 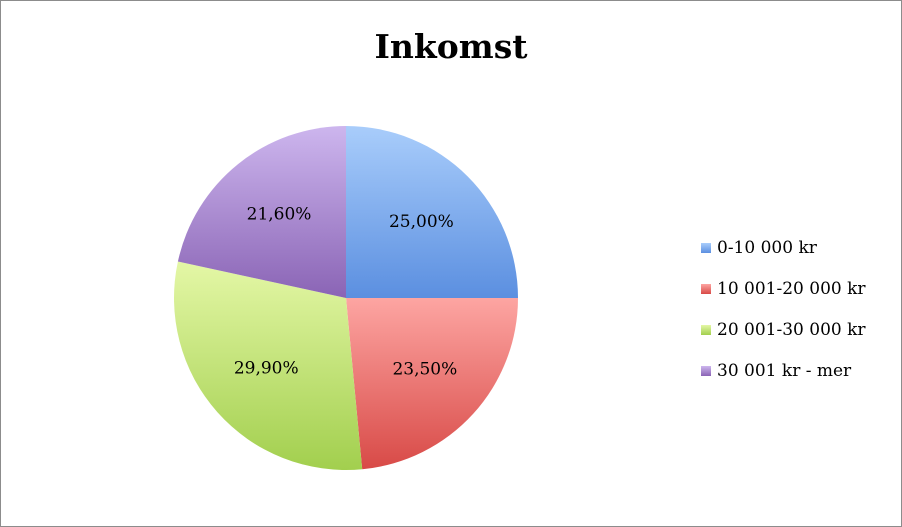 I want to click on legend-item: 20 001-30 000 kr, so click(x=798, y=329).